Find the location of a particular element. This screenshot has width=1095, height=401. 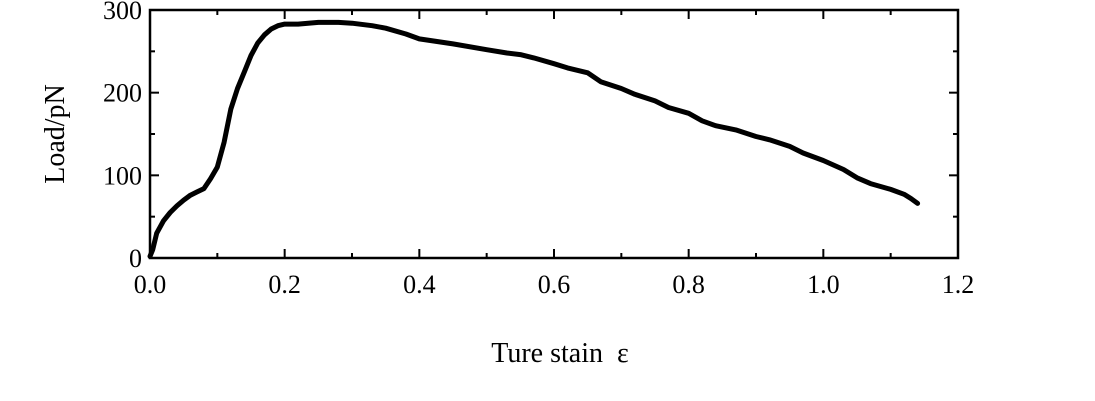

y-tick-label: 100 is located at coordinates (122, 175).